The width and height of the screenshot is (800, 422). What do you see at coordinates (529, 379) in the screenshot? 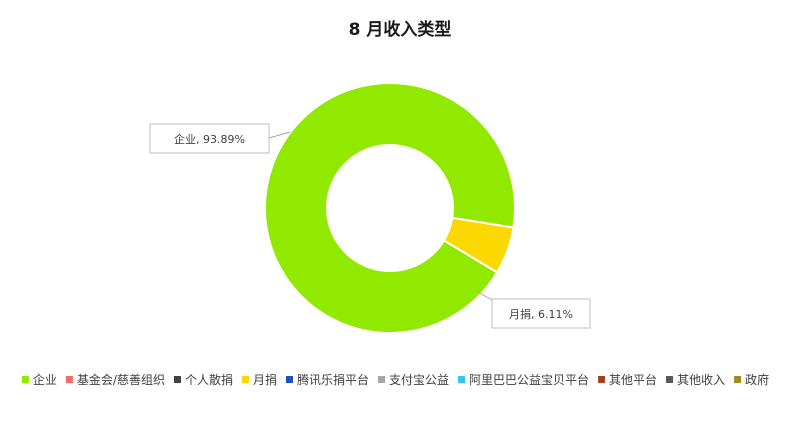
I see `legend-label-6: 阿里巴巴公益宝贝平台` at bounding box center [529, 379].